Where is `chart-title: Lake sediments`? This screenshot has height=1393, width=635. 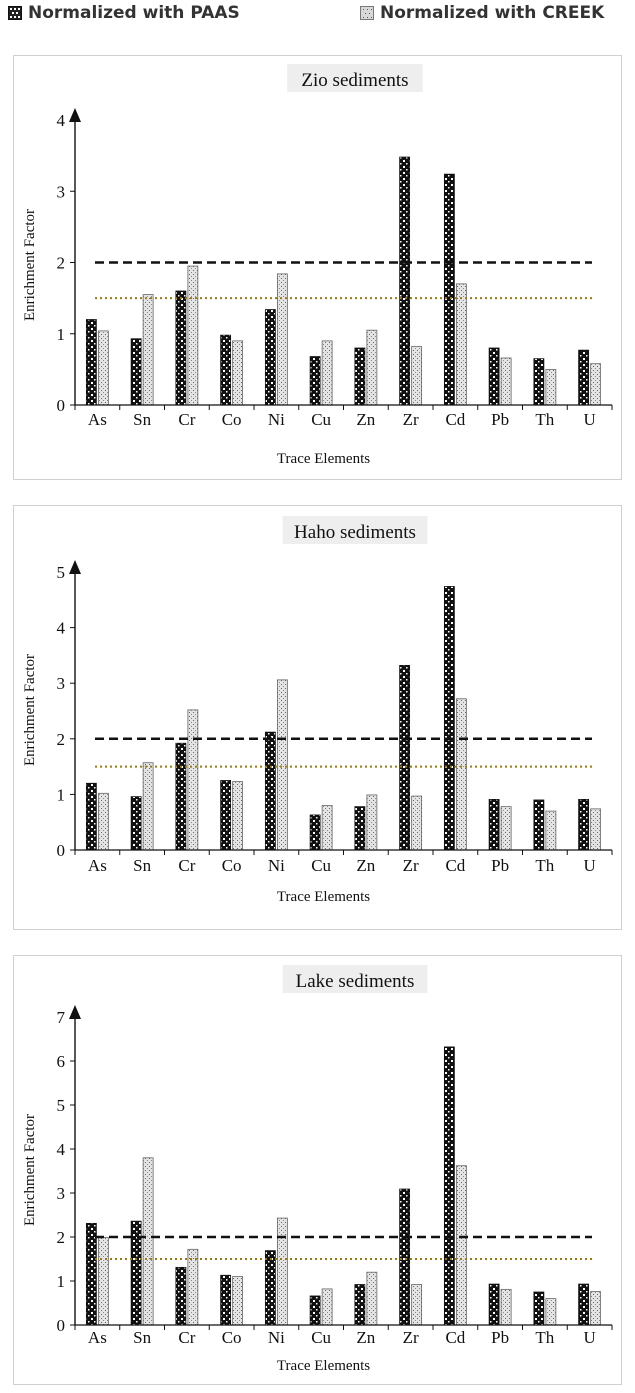 chart-title: Lake sediments is located at coordinates (355, 981).